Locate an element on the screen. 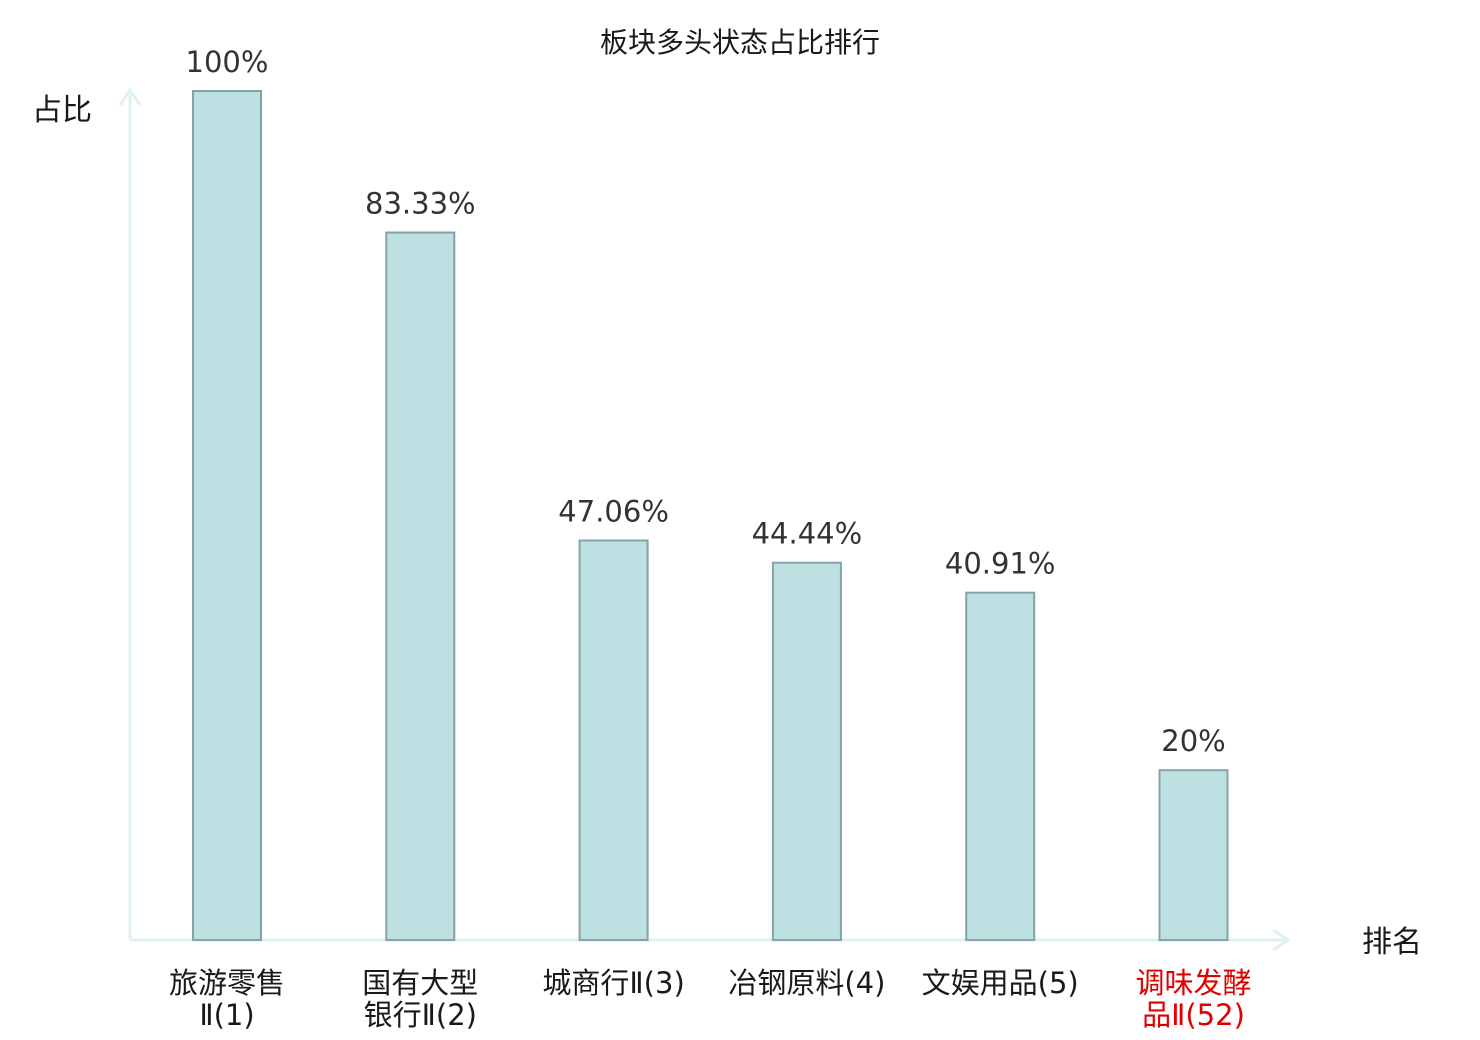  chart-title: 板块多头状态占比排行 is located at coordinates (740, 42).